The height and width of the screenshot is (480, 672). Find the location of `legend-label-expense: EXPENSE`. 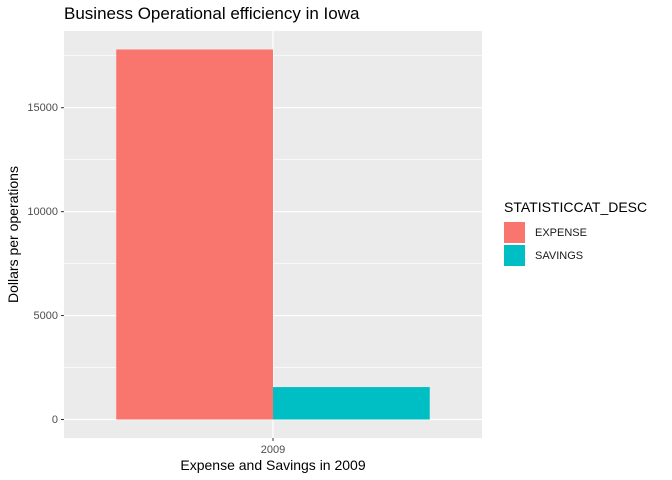

legend-label-expense: EXPENSE is located at coordinates (561, 232).